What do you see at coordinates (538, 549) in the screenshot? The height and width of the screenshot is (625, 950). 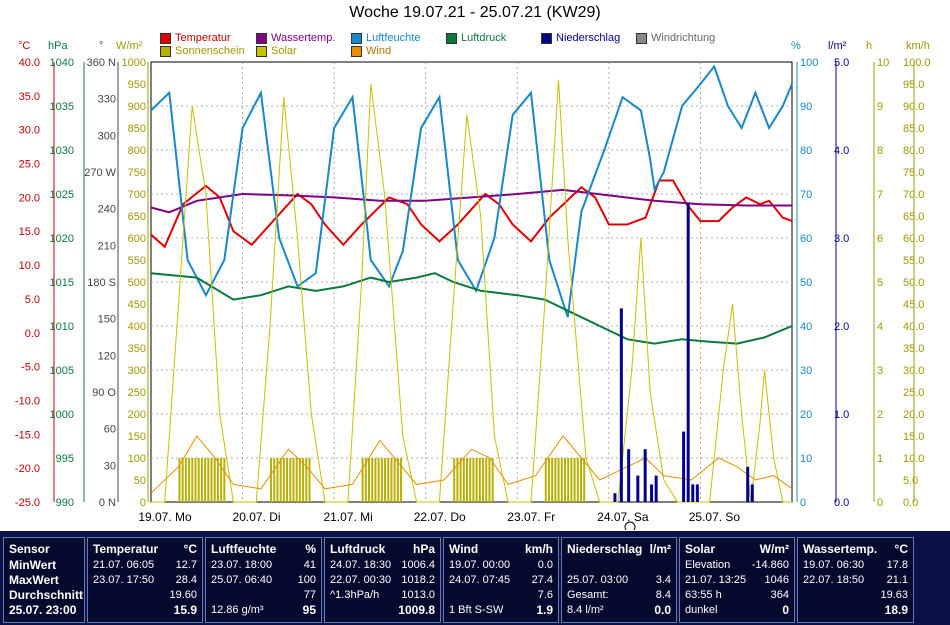 I see `table-unit: km/h` at bounding box center [538, 549].